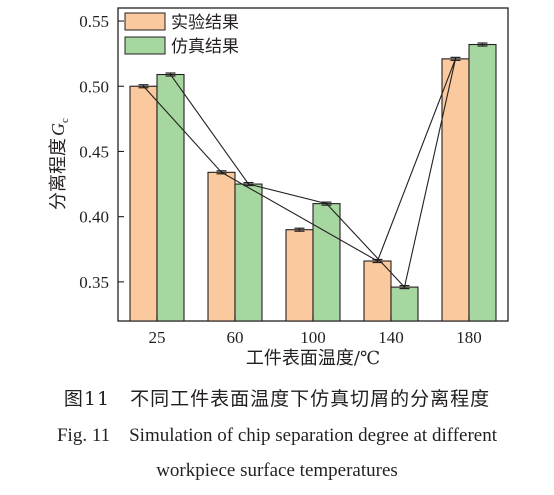  Describe the element at coordinates (277, 470) in the screenshot. I see `figure-caption-english-line2: workpiece surface temperatures` at that location.